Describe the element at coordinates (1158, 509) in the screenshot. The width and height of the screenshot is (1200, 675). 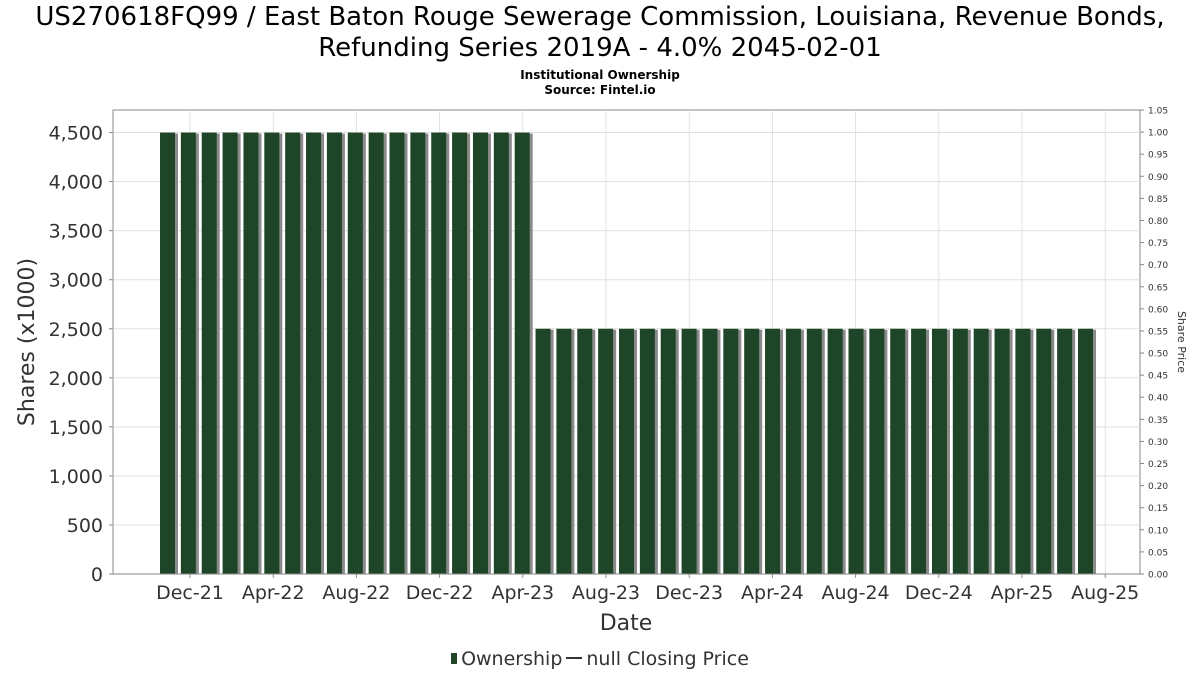
I see `y2-tick-label: 0.15` at that location.